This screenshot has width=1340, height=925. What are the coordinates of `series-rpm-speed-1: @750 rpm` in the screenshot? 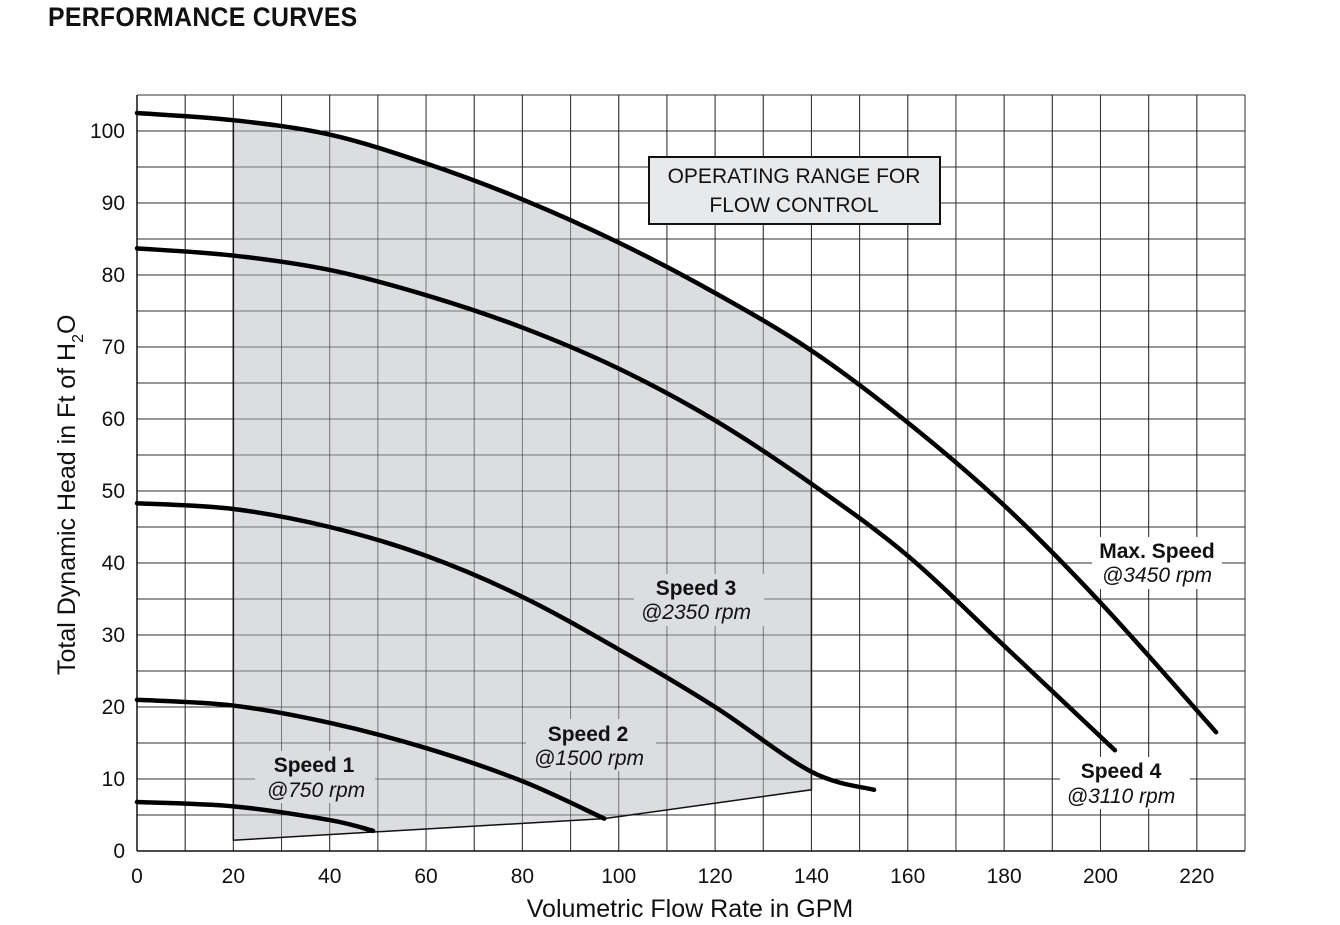 It's located at (316, 790).